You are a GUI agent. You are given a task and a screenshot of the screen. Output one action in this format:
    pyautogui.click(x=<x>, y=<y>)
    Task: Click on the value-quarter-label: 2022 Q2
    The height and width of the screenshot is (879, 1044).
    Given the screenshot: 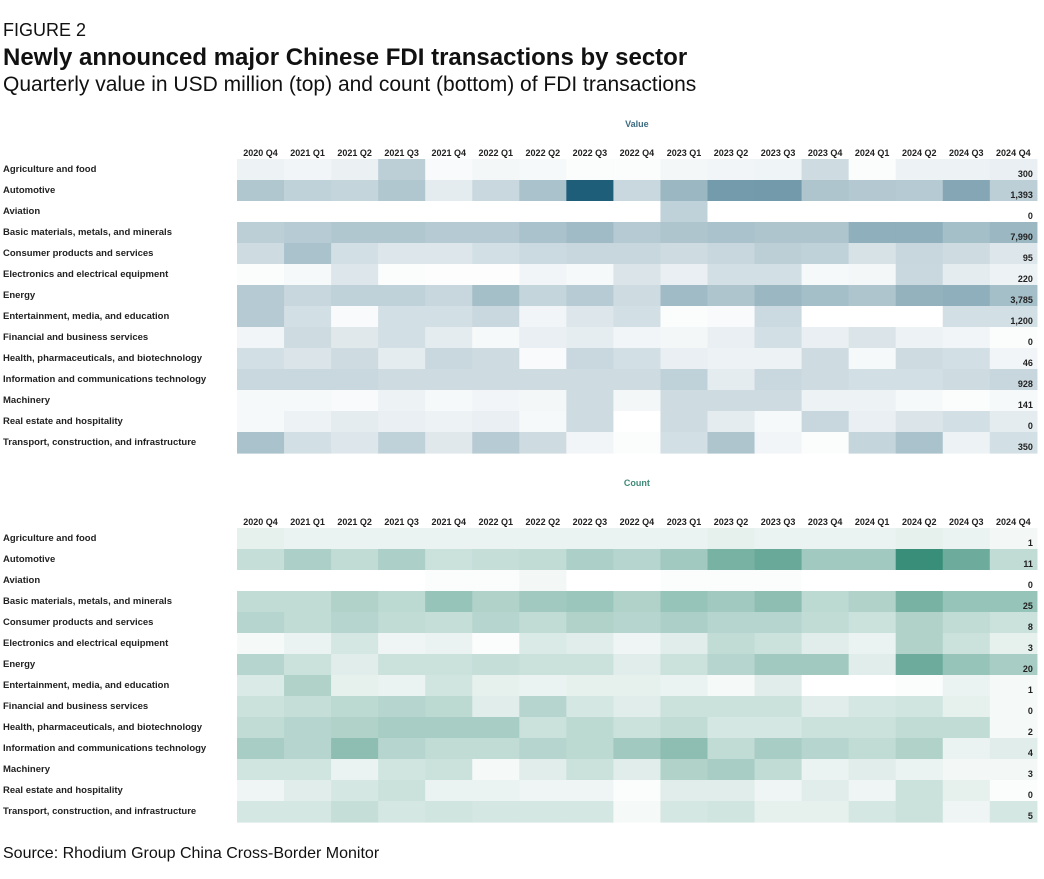 What is the action you would take?
    pyautogui.click(x=543, y=153)
    